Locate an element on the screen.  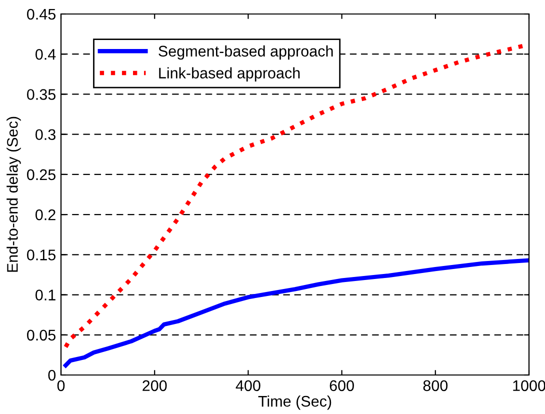
legend-label: Link-based approach is located at coordinates (229, 74).